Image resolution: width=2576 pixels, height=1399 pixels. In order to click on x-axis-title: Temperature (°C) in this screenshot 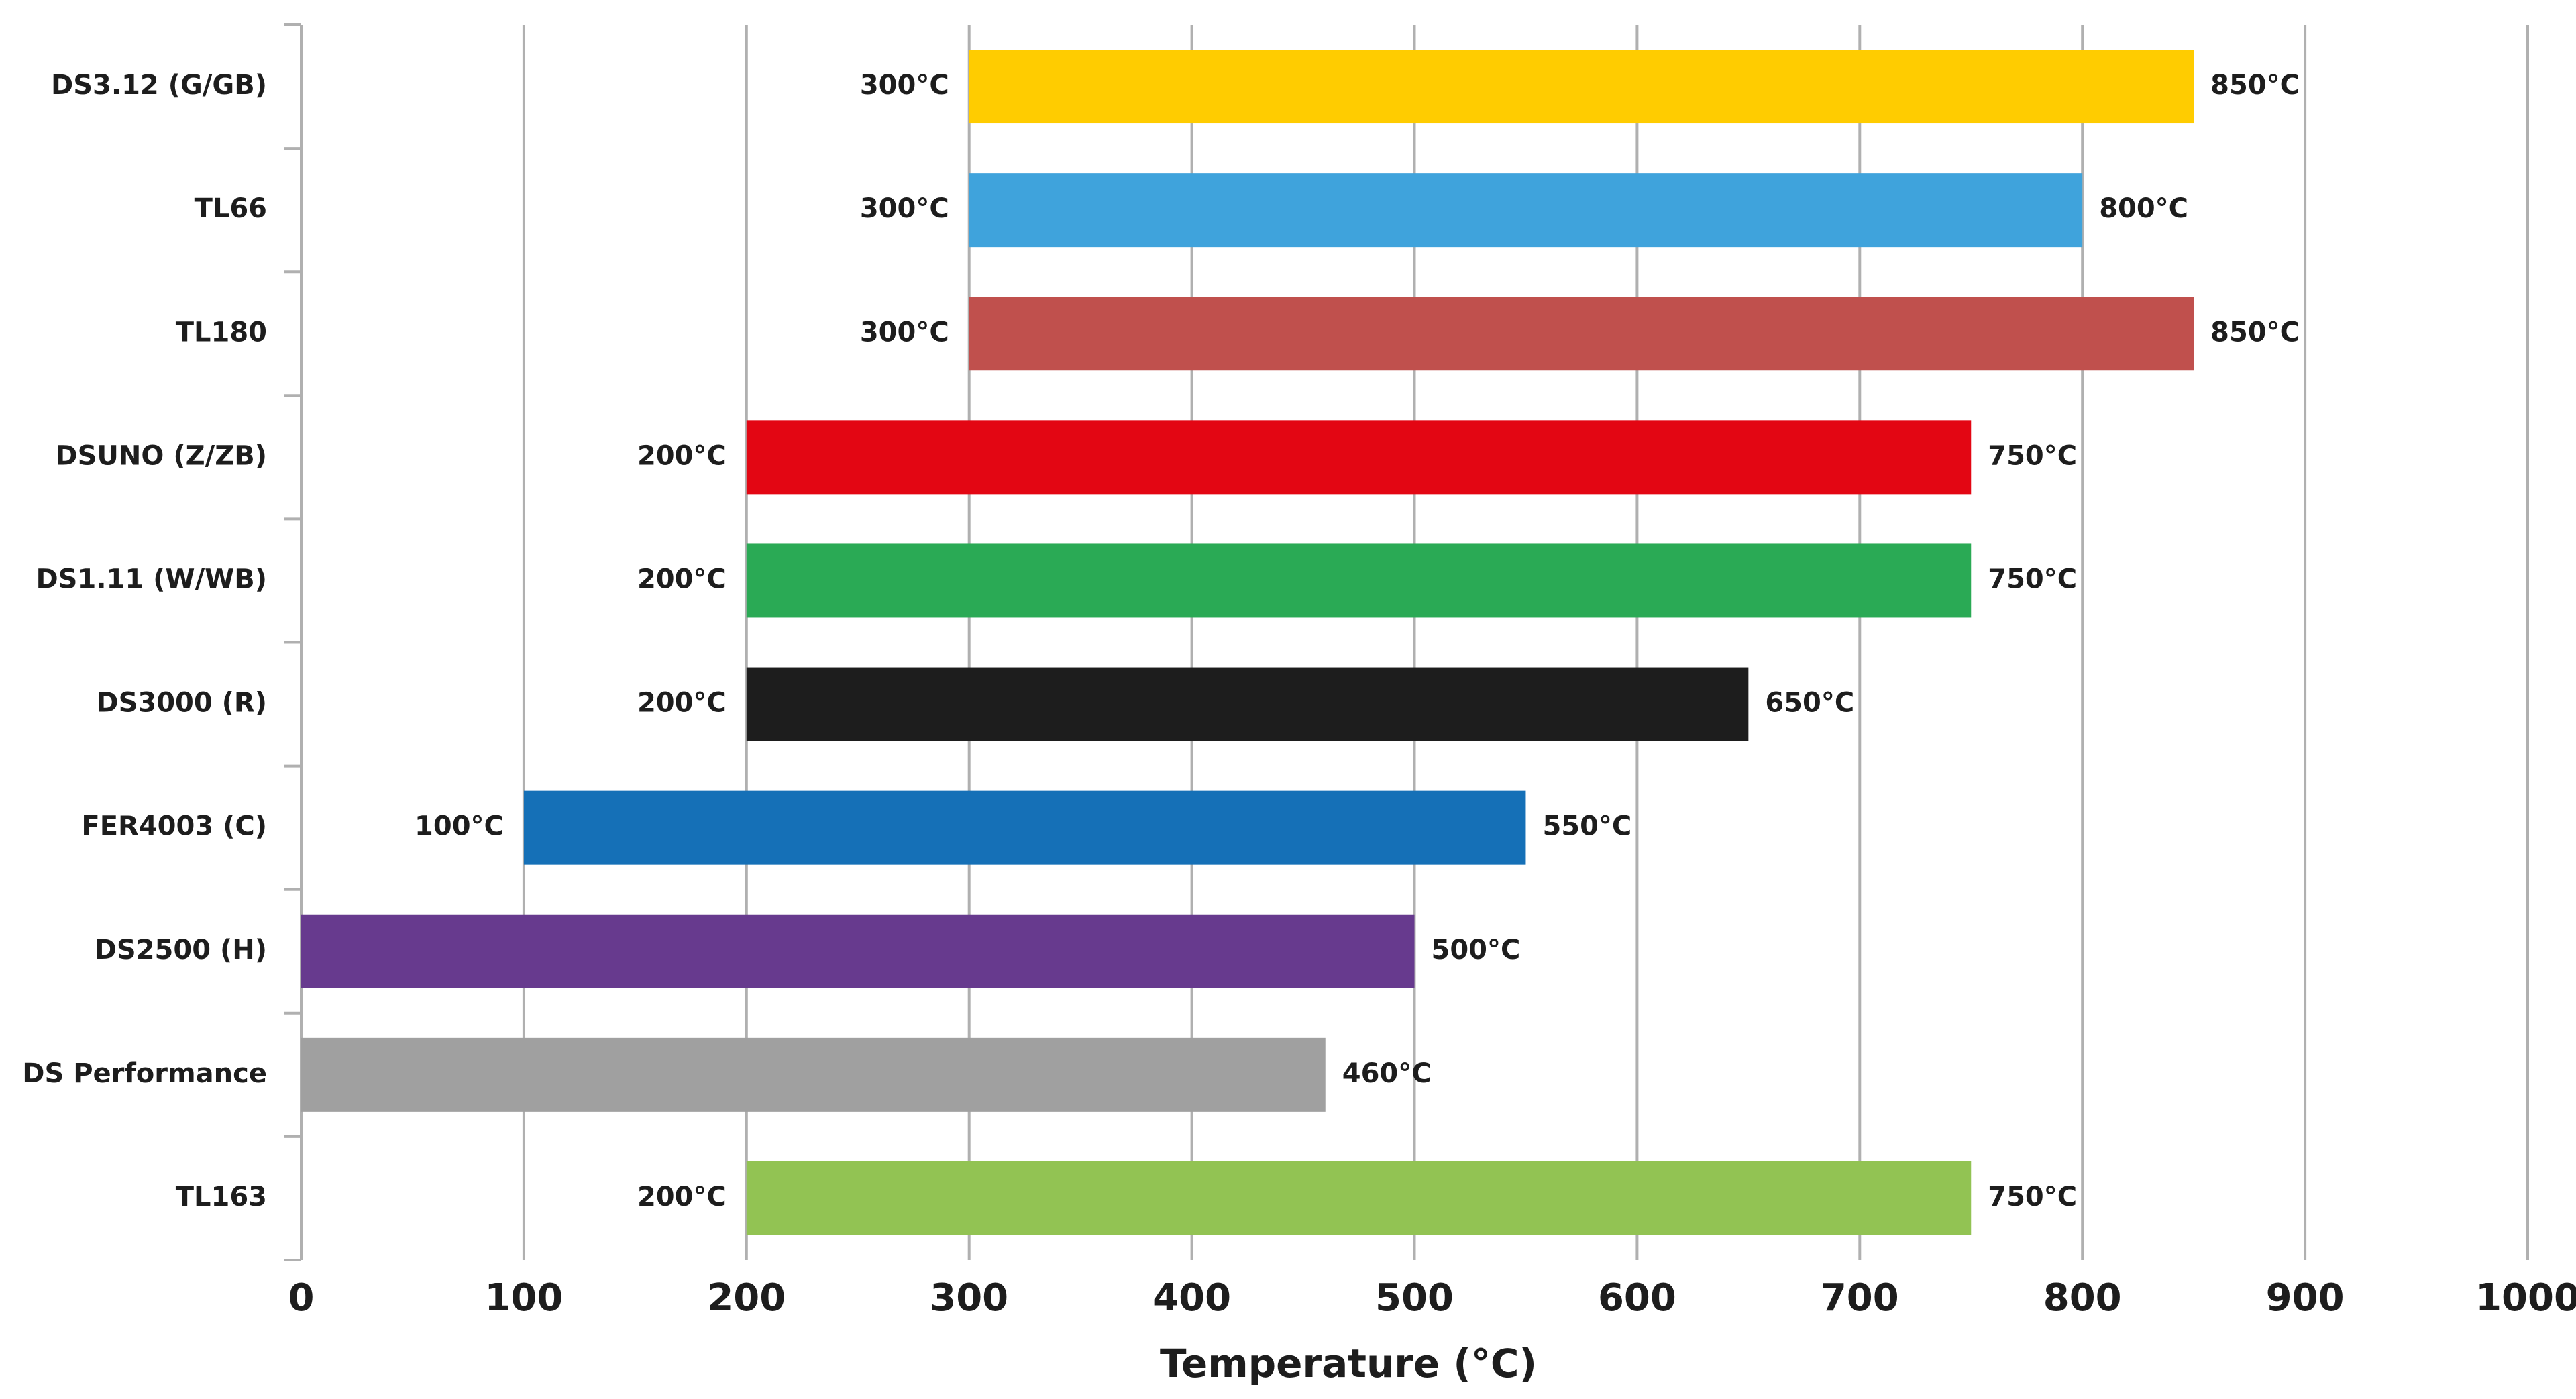, I will do `click(1348, 1364)`.